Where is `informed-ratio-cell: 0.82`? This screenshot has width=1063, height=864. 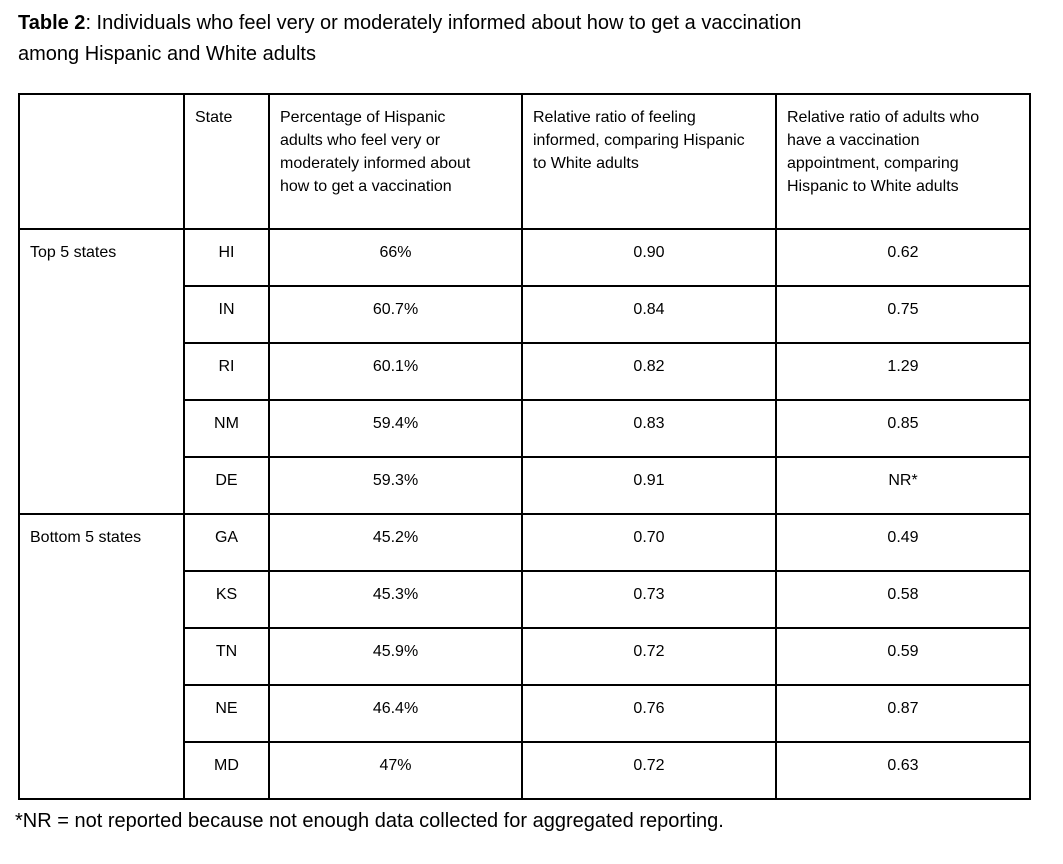 informed-ratio-cell: 0.82 is located at coordinates (649, 371).